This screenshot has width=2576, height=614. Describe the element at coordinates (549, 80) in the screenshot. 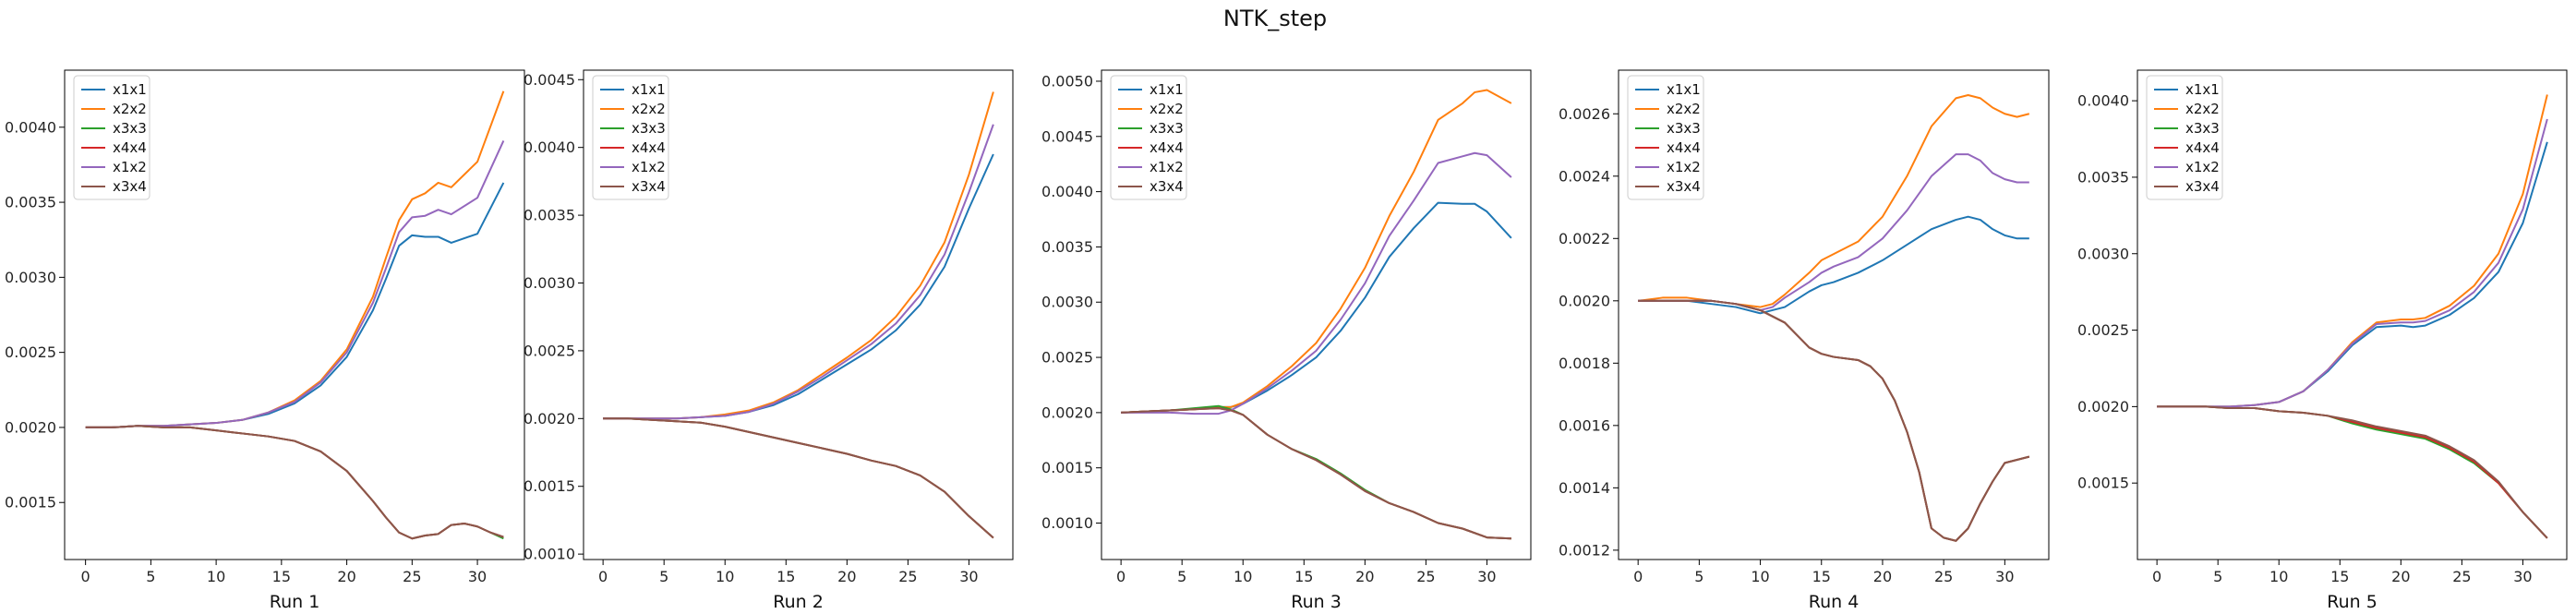

I see `y-tick-label: 0.0045` at that location.